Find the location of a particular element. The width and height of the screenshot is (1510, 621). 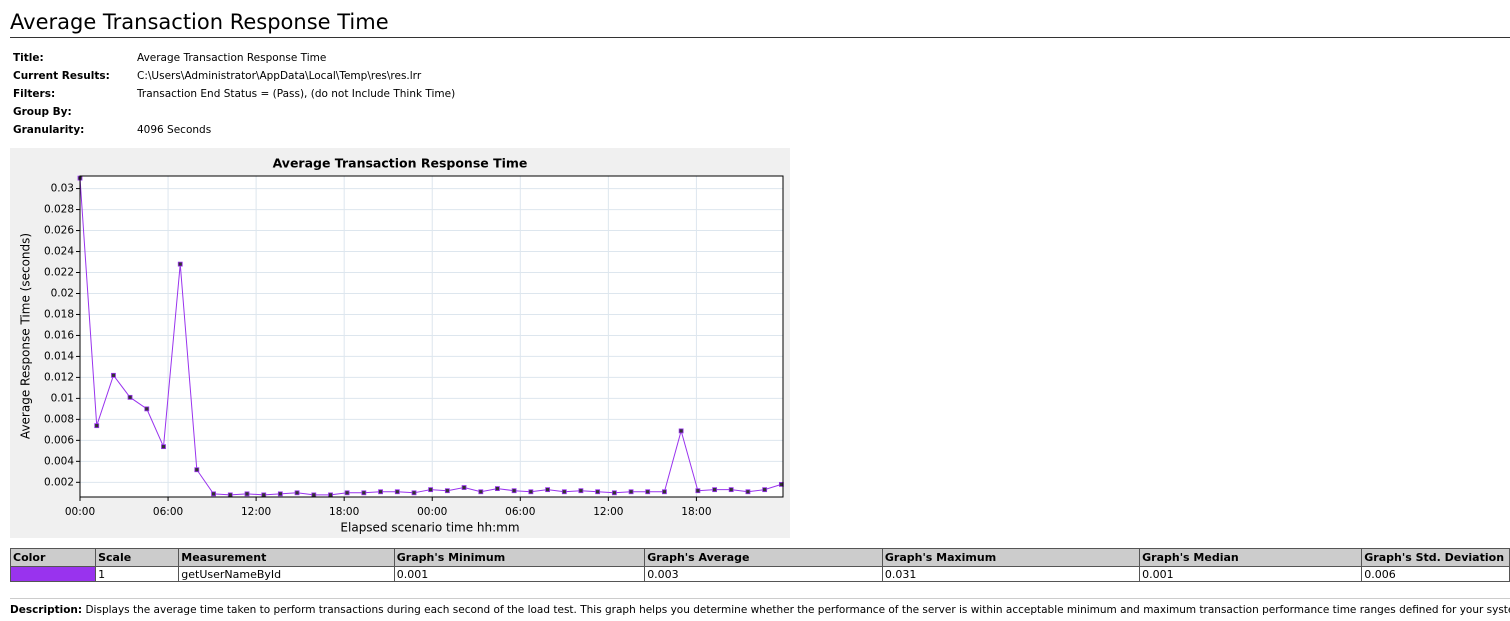

y-axis-label: Average Response Time (seconds) is located at coordinates (26, 336).